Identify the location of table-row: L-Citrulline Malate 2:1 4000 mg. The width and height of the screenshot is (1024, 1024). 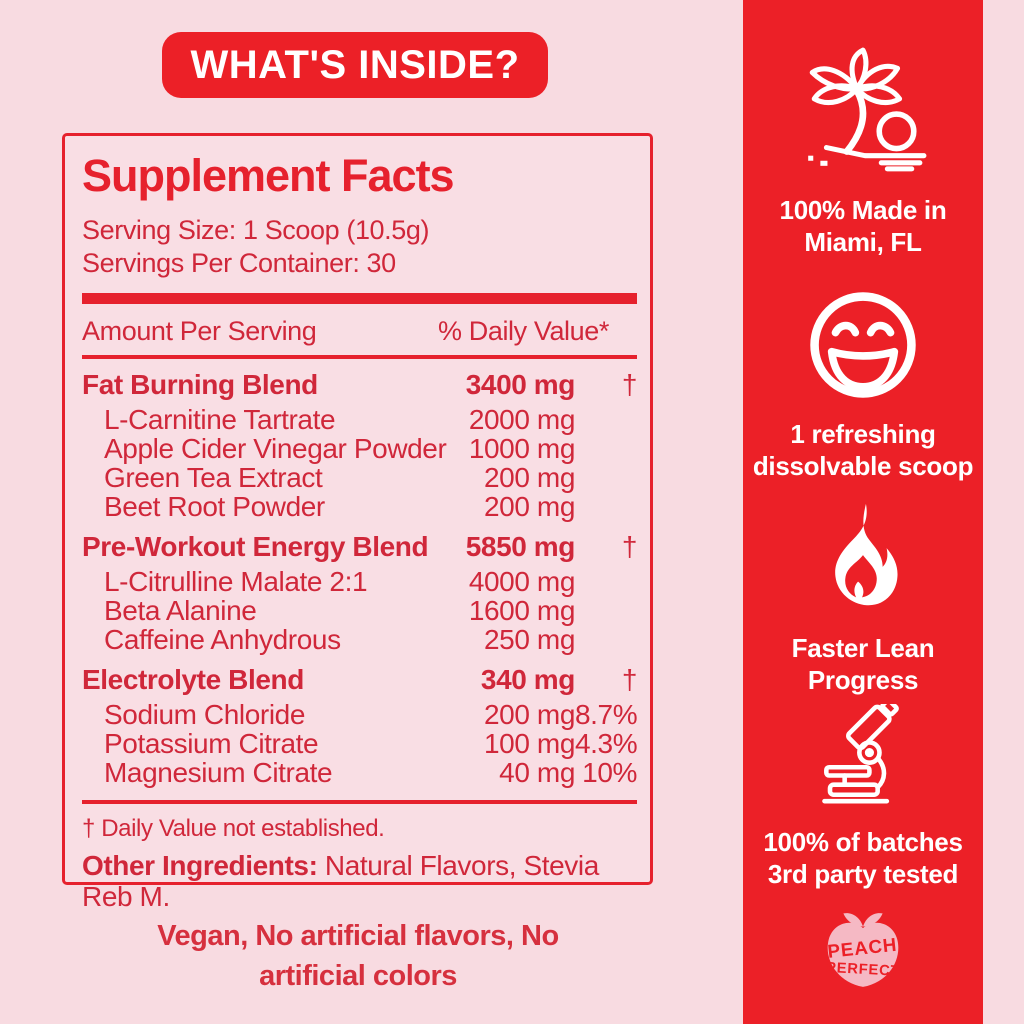
(359, 581).